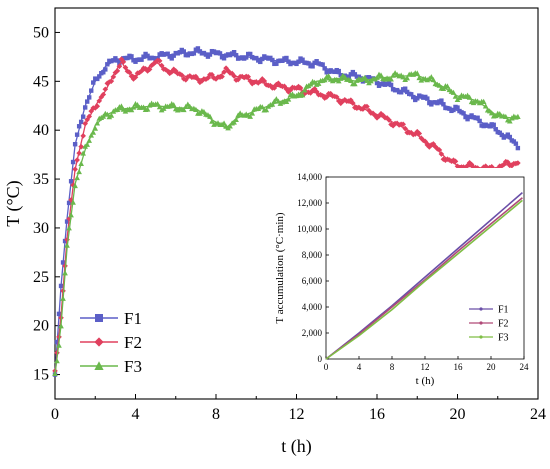 This screenshot has width=550, height=469. What do you see at coordinates (489, 324) in the screenshot?
I see `inset-legend: F1 F2 F3` at bounding box center [489, 324].